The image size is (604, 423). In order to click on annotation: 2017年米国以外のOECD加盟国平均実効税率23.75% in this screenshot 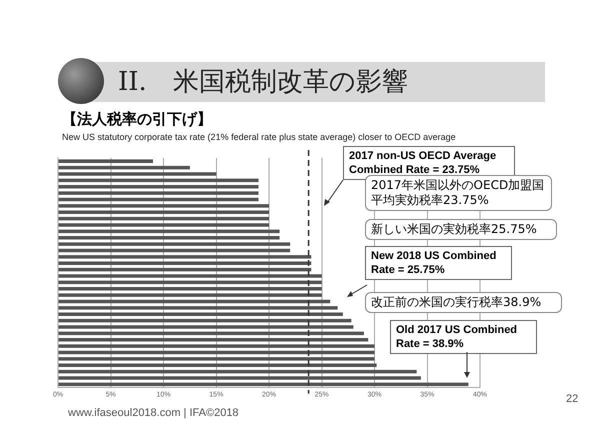, I will do `click(458, 193)`.